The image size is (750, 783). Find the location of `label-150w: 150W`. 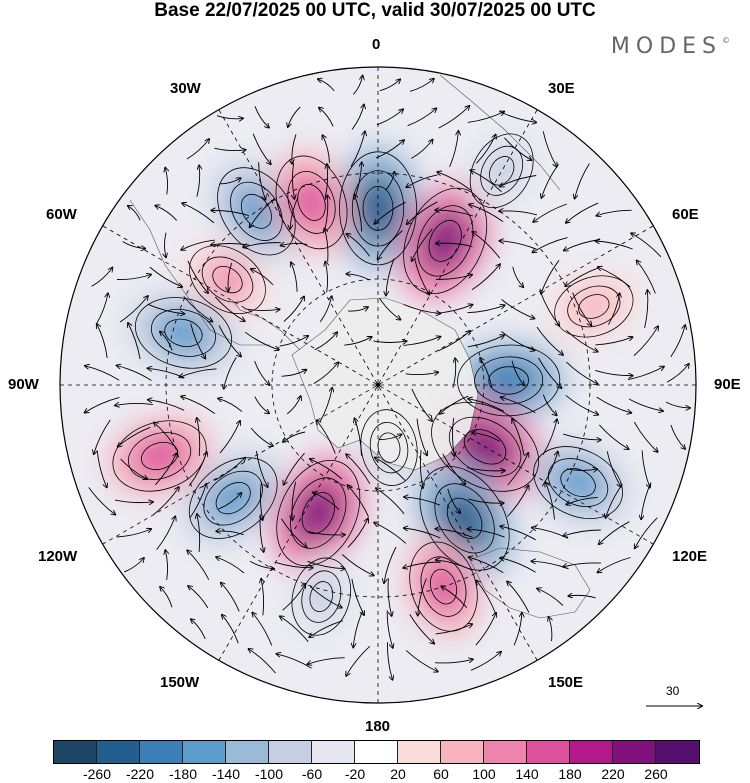

label-150w: 150W is located at coordinates (180, 682).